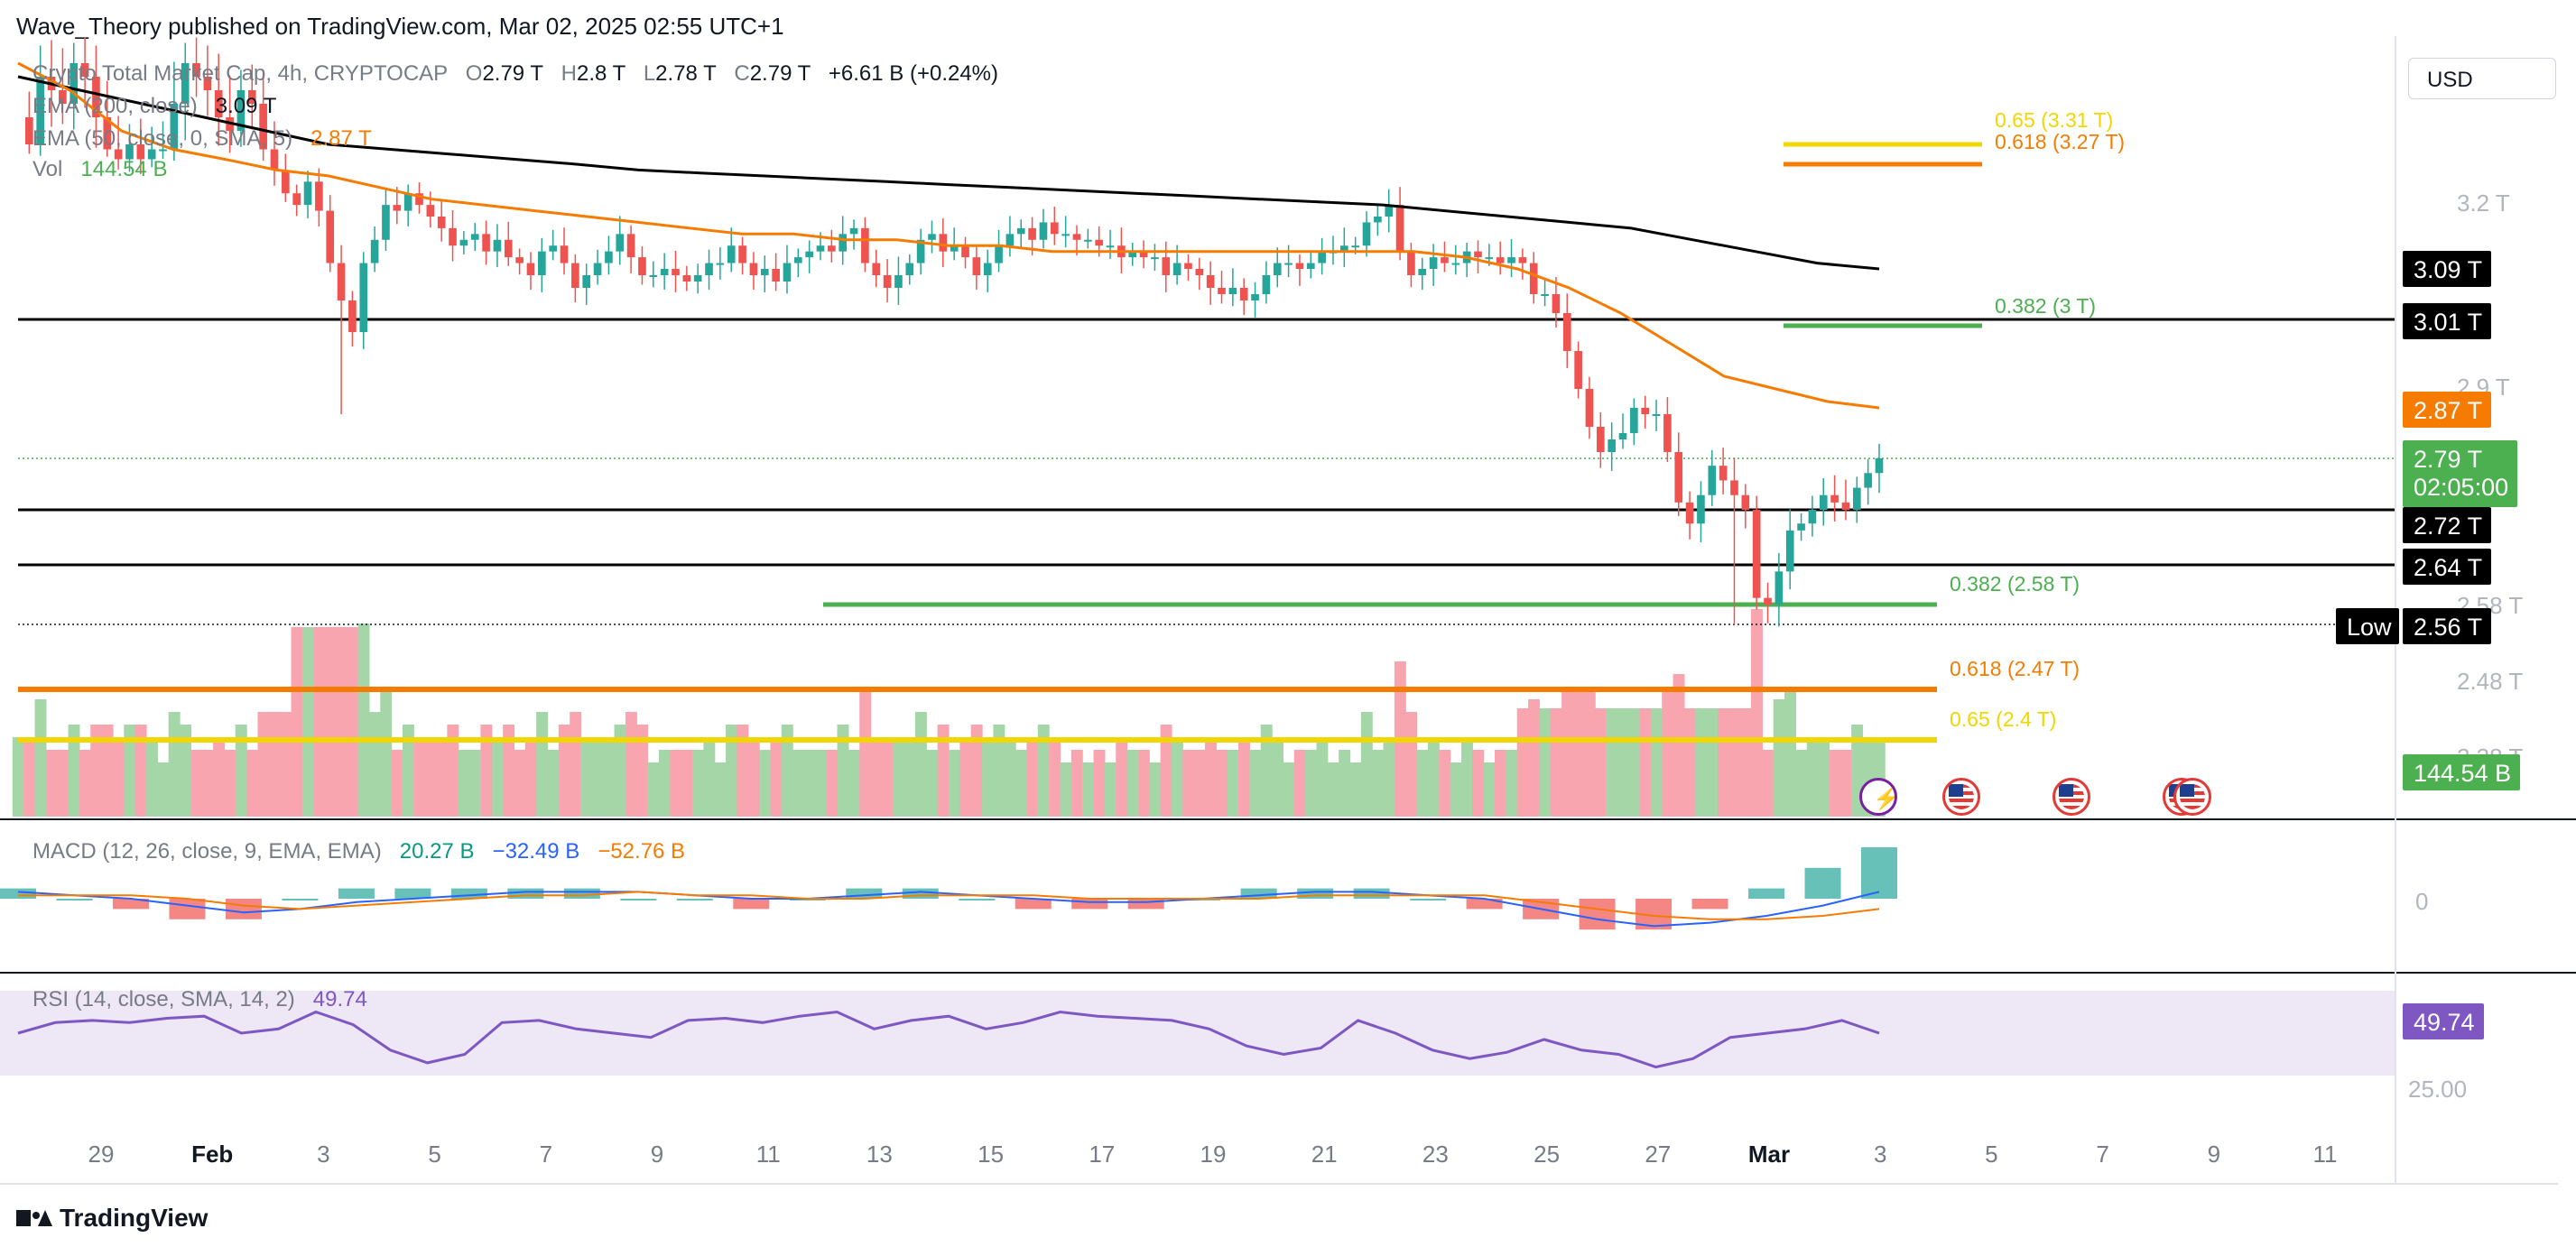 Image resolution: width=2576 pixels, height=1247 pixels. Describe the element at coordinates (134, 1218) in the screenshot. I see `brand-name: TradingView` at that location.